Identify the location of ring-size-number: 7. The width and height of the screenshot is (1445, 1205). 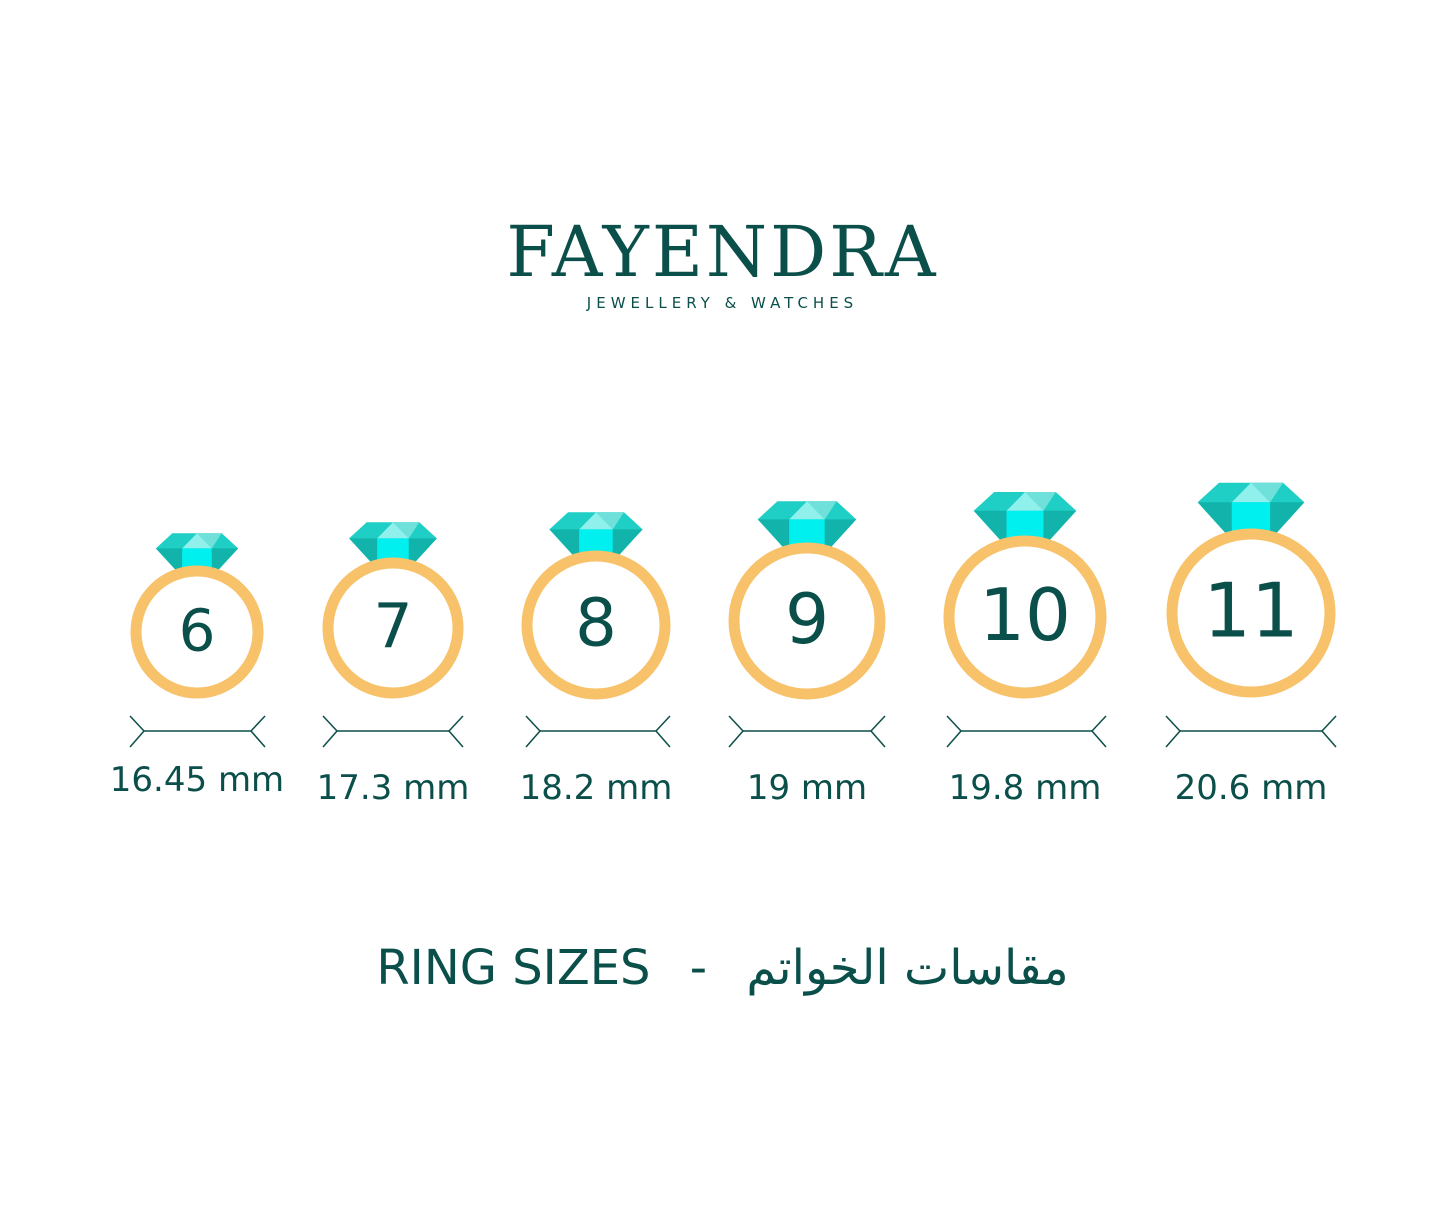
(392, 627).